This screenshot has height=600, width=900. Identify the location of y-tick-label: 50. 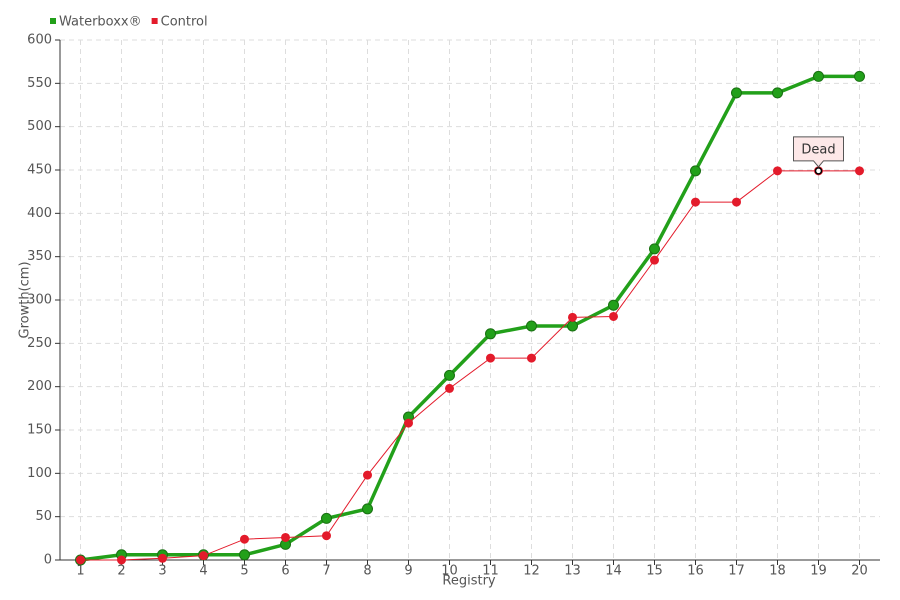
(43, 516).